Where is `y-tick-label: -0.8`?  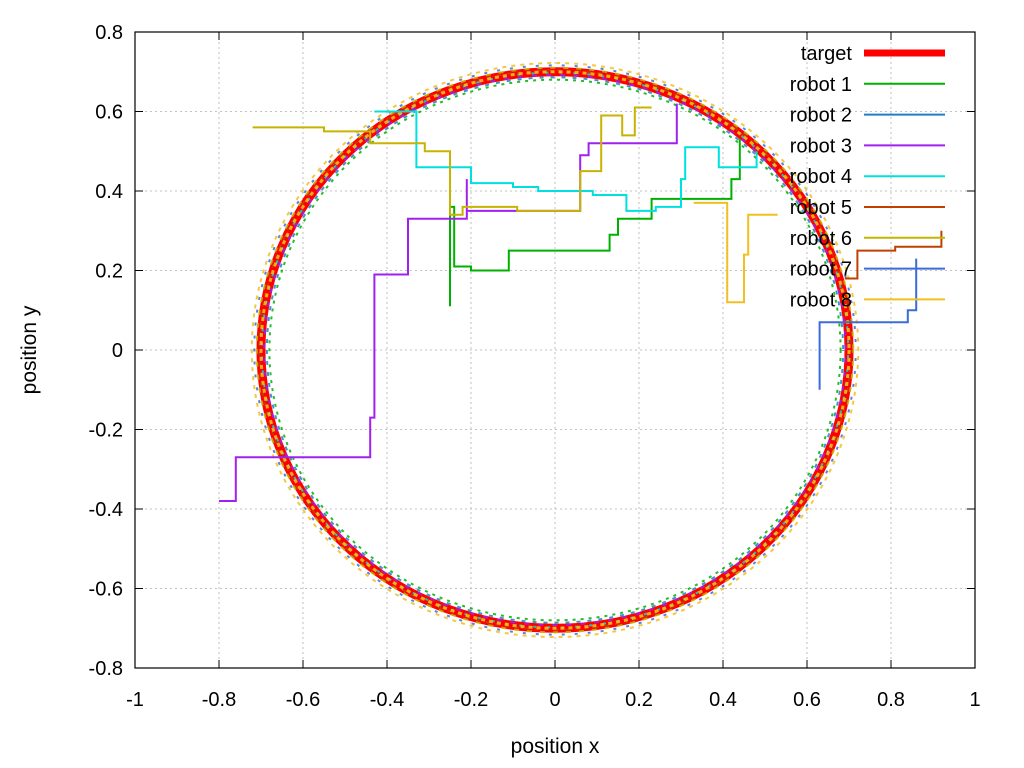 y-tick-label: -0.8 is located at coordinates (106, 669).